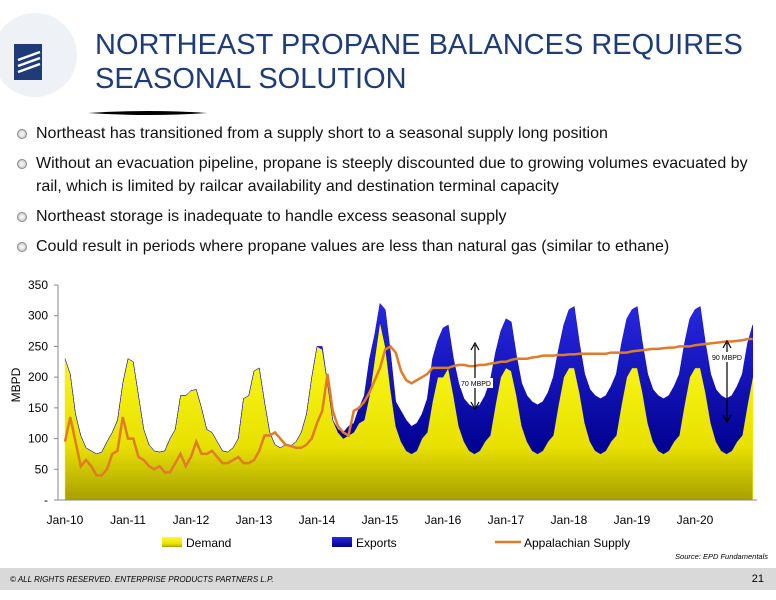 The height and width of the screenshot is (600, 776). I want to click on y-tick-label: 150, so click(38, 408).